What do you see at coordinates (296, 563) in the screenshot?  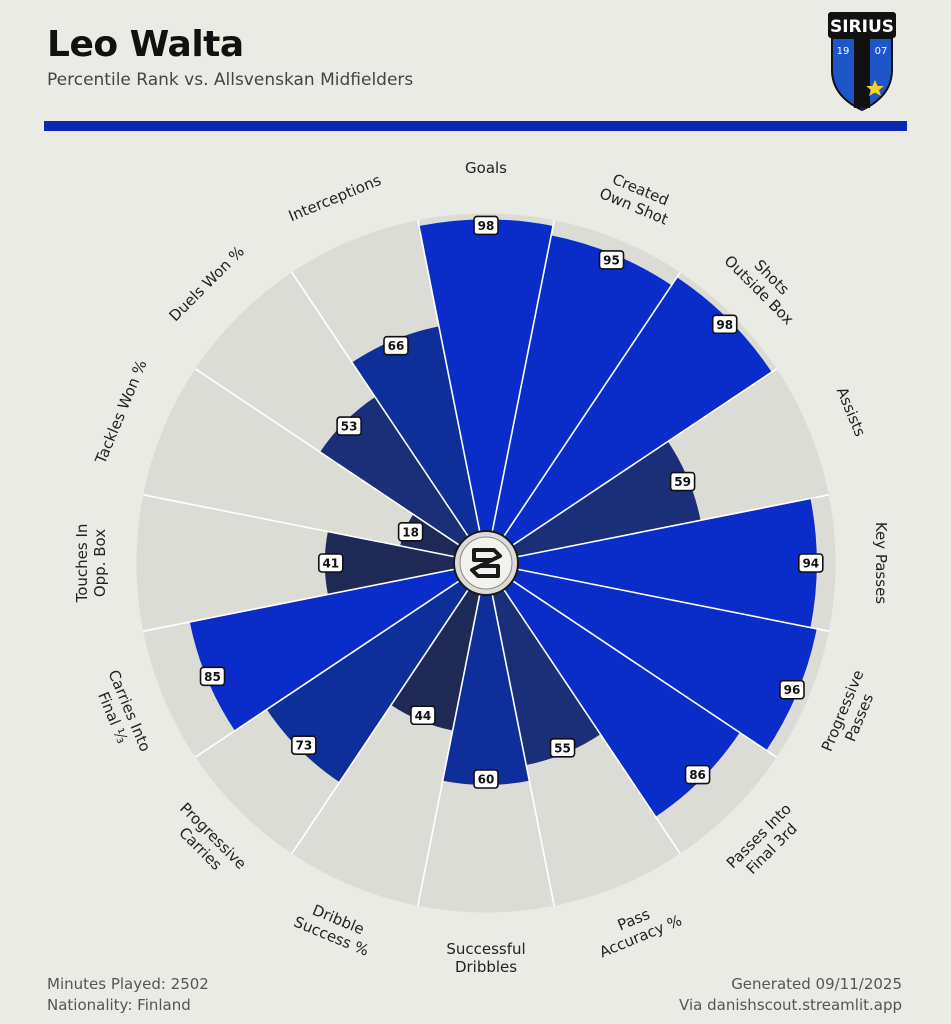 I see `slice-background` at bounding box center [296, 563].